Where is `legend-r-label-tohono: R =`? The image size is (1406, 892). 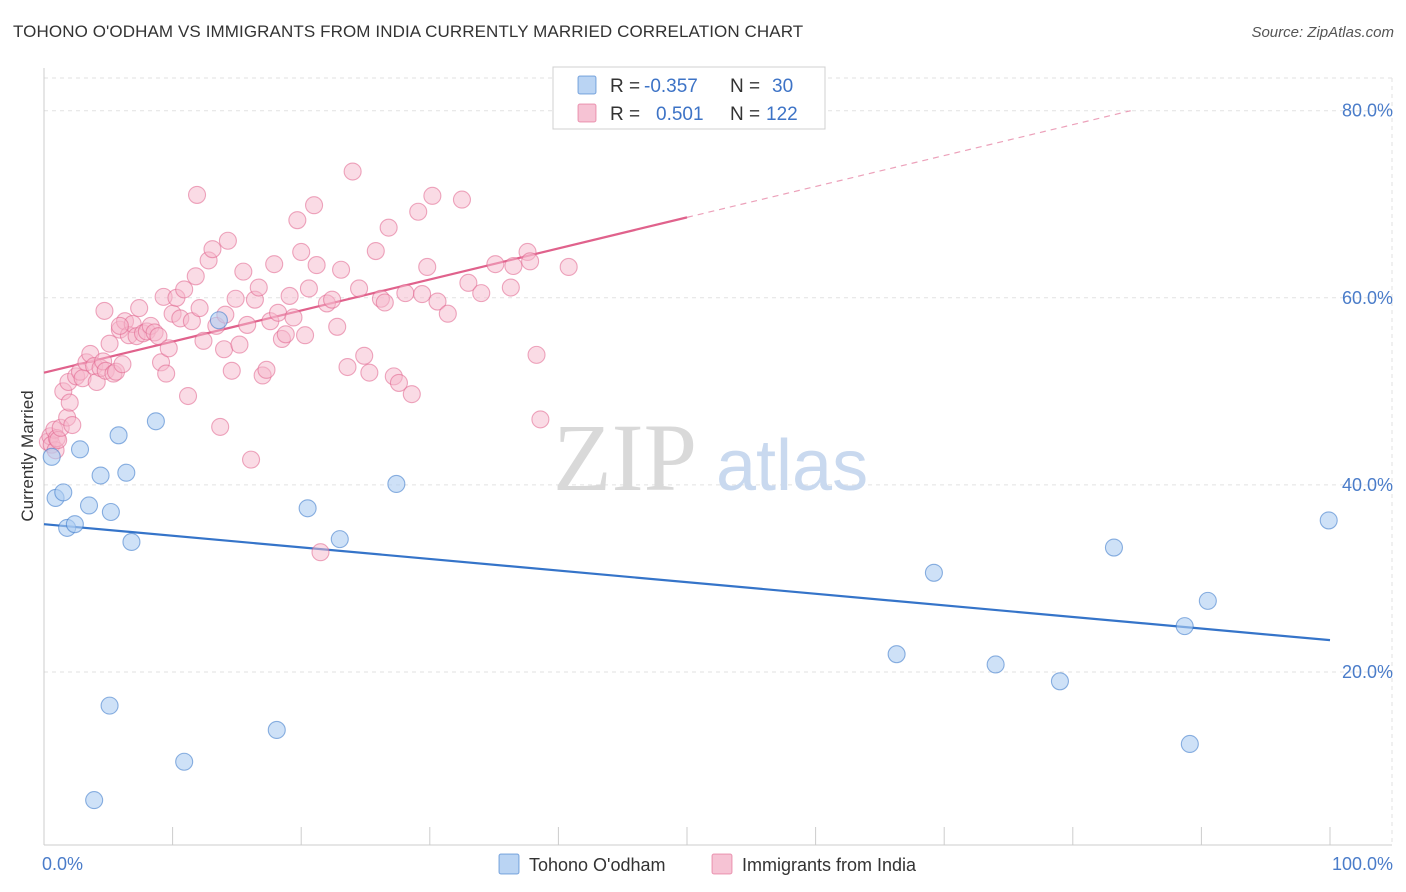 legend-r-label-tohono: R = is located at coordinates (625, 86).